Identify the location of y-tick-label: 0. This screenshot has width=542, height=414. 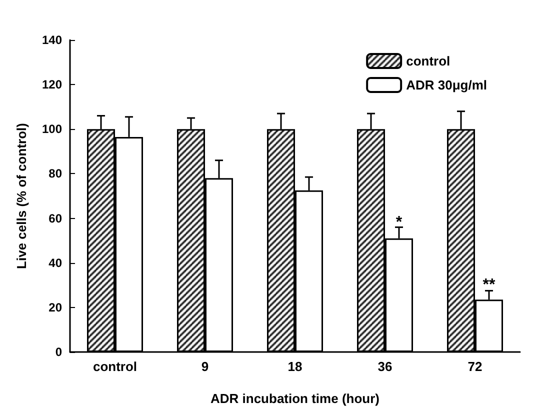
(58, 352).